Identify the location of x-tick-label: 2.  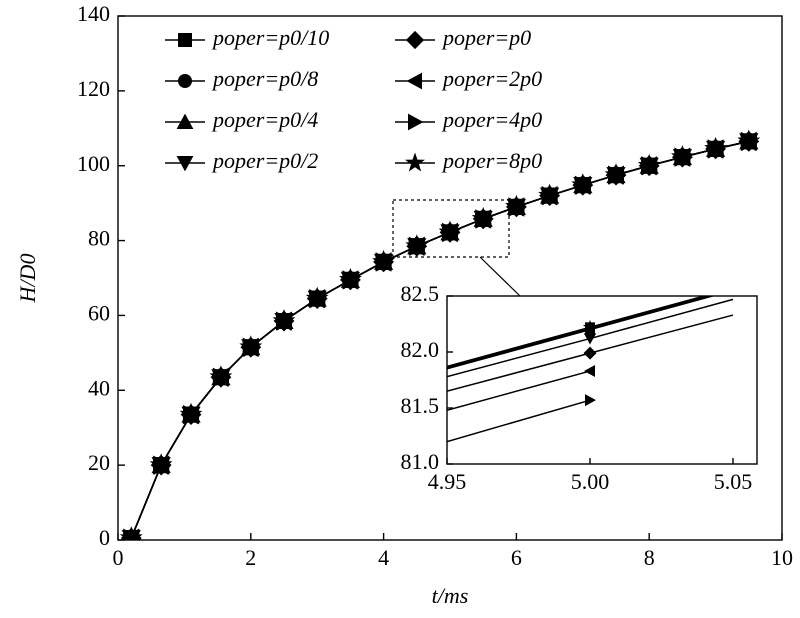
(250, 557).